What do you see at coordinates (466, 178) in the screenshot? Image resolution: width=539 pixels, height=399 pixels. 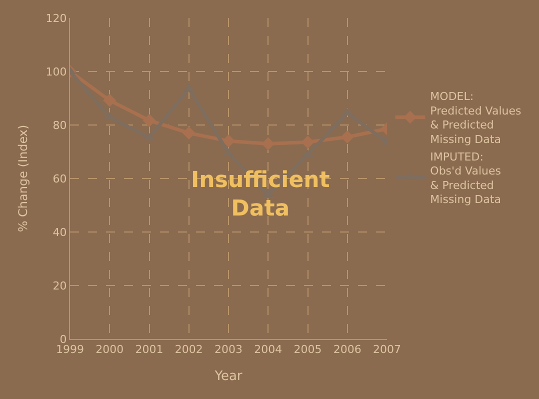 I see `legend-label: IMPUTED: Obs'd Values & Predicted Missing Data` at bounding box center [466, 178].